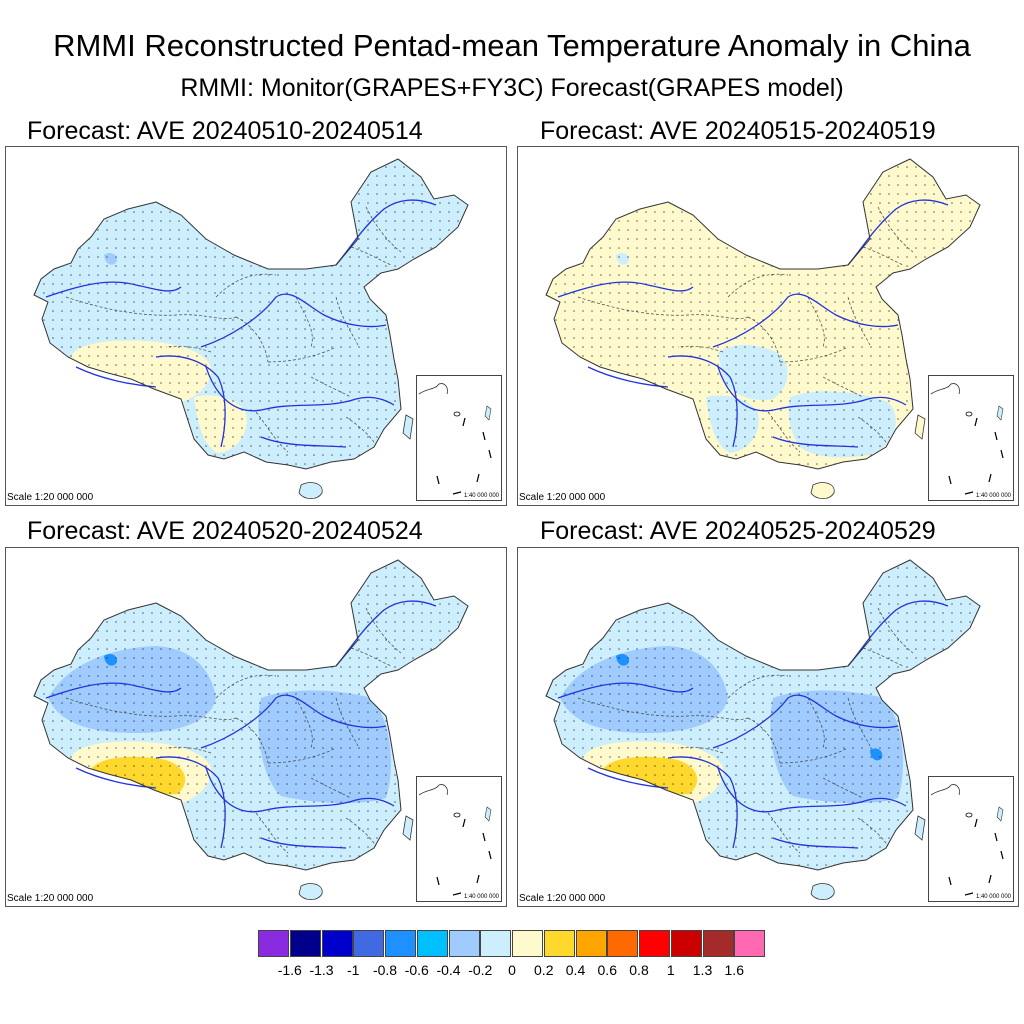  What do you see at coordinates (481, 496) in the screenshot?
I see `inset-scale-label: 1:40 000 000` at bounding box center [481, 496].